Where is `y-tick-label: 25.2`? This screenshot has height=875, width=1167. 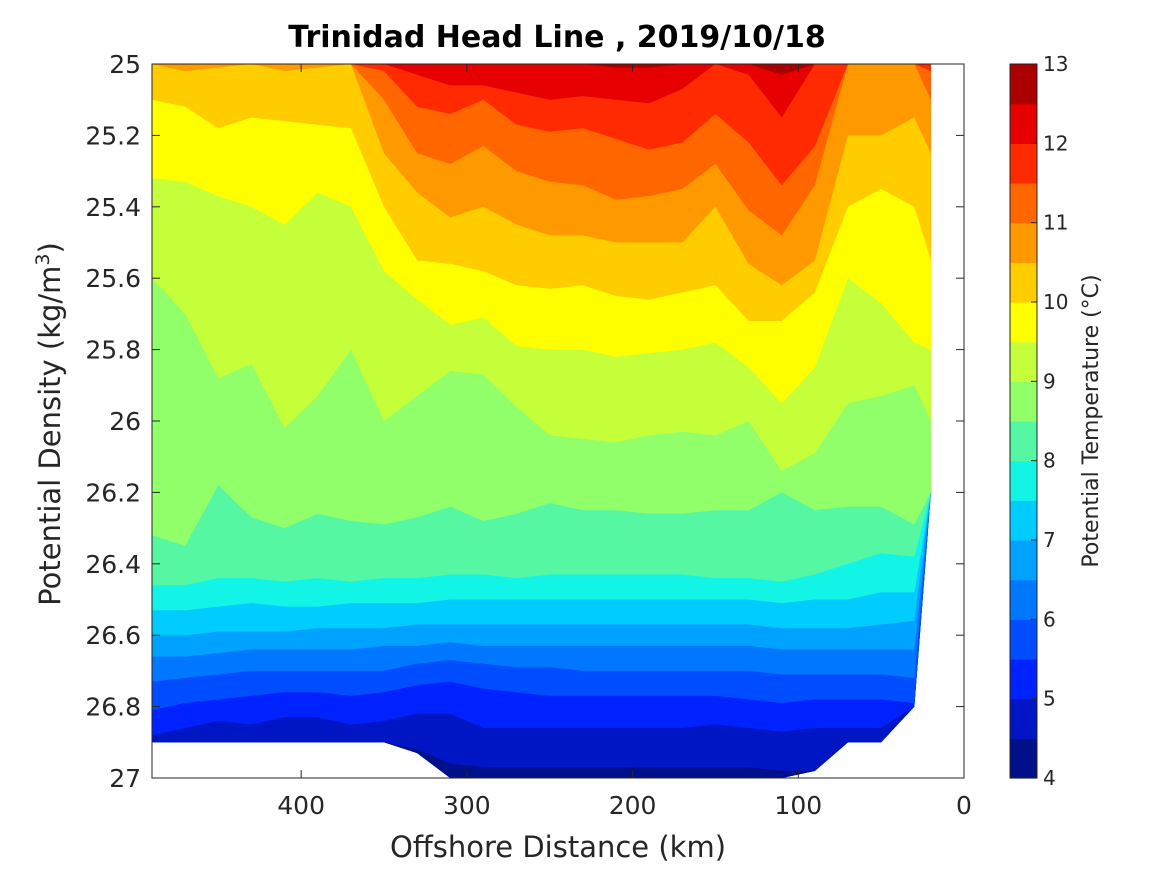
y-tick-label: 25.2 is located at coordinates (113, 135).